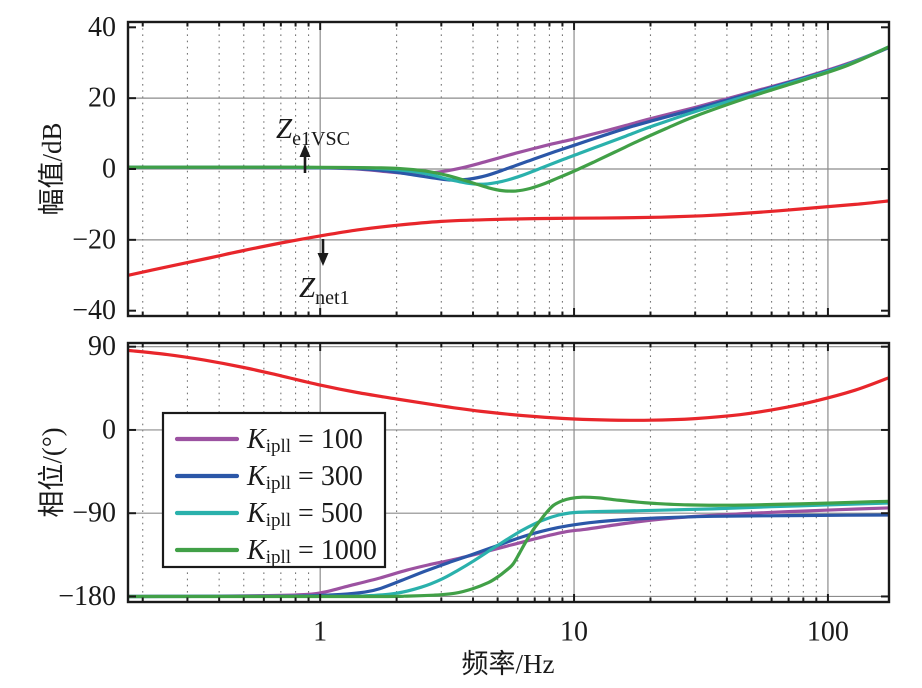 Image resolution: width=922 pixels, height=688 pixels. I want to click on legend-label-value: = 300, so click(327, 476).